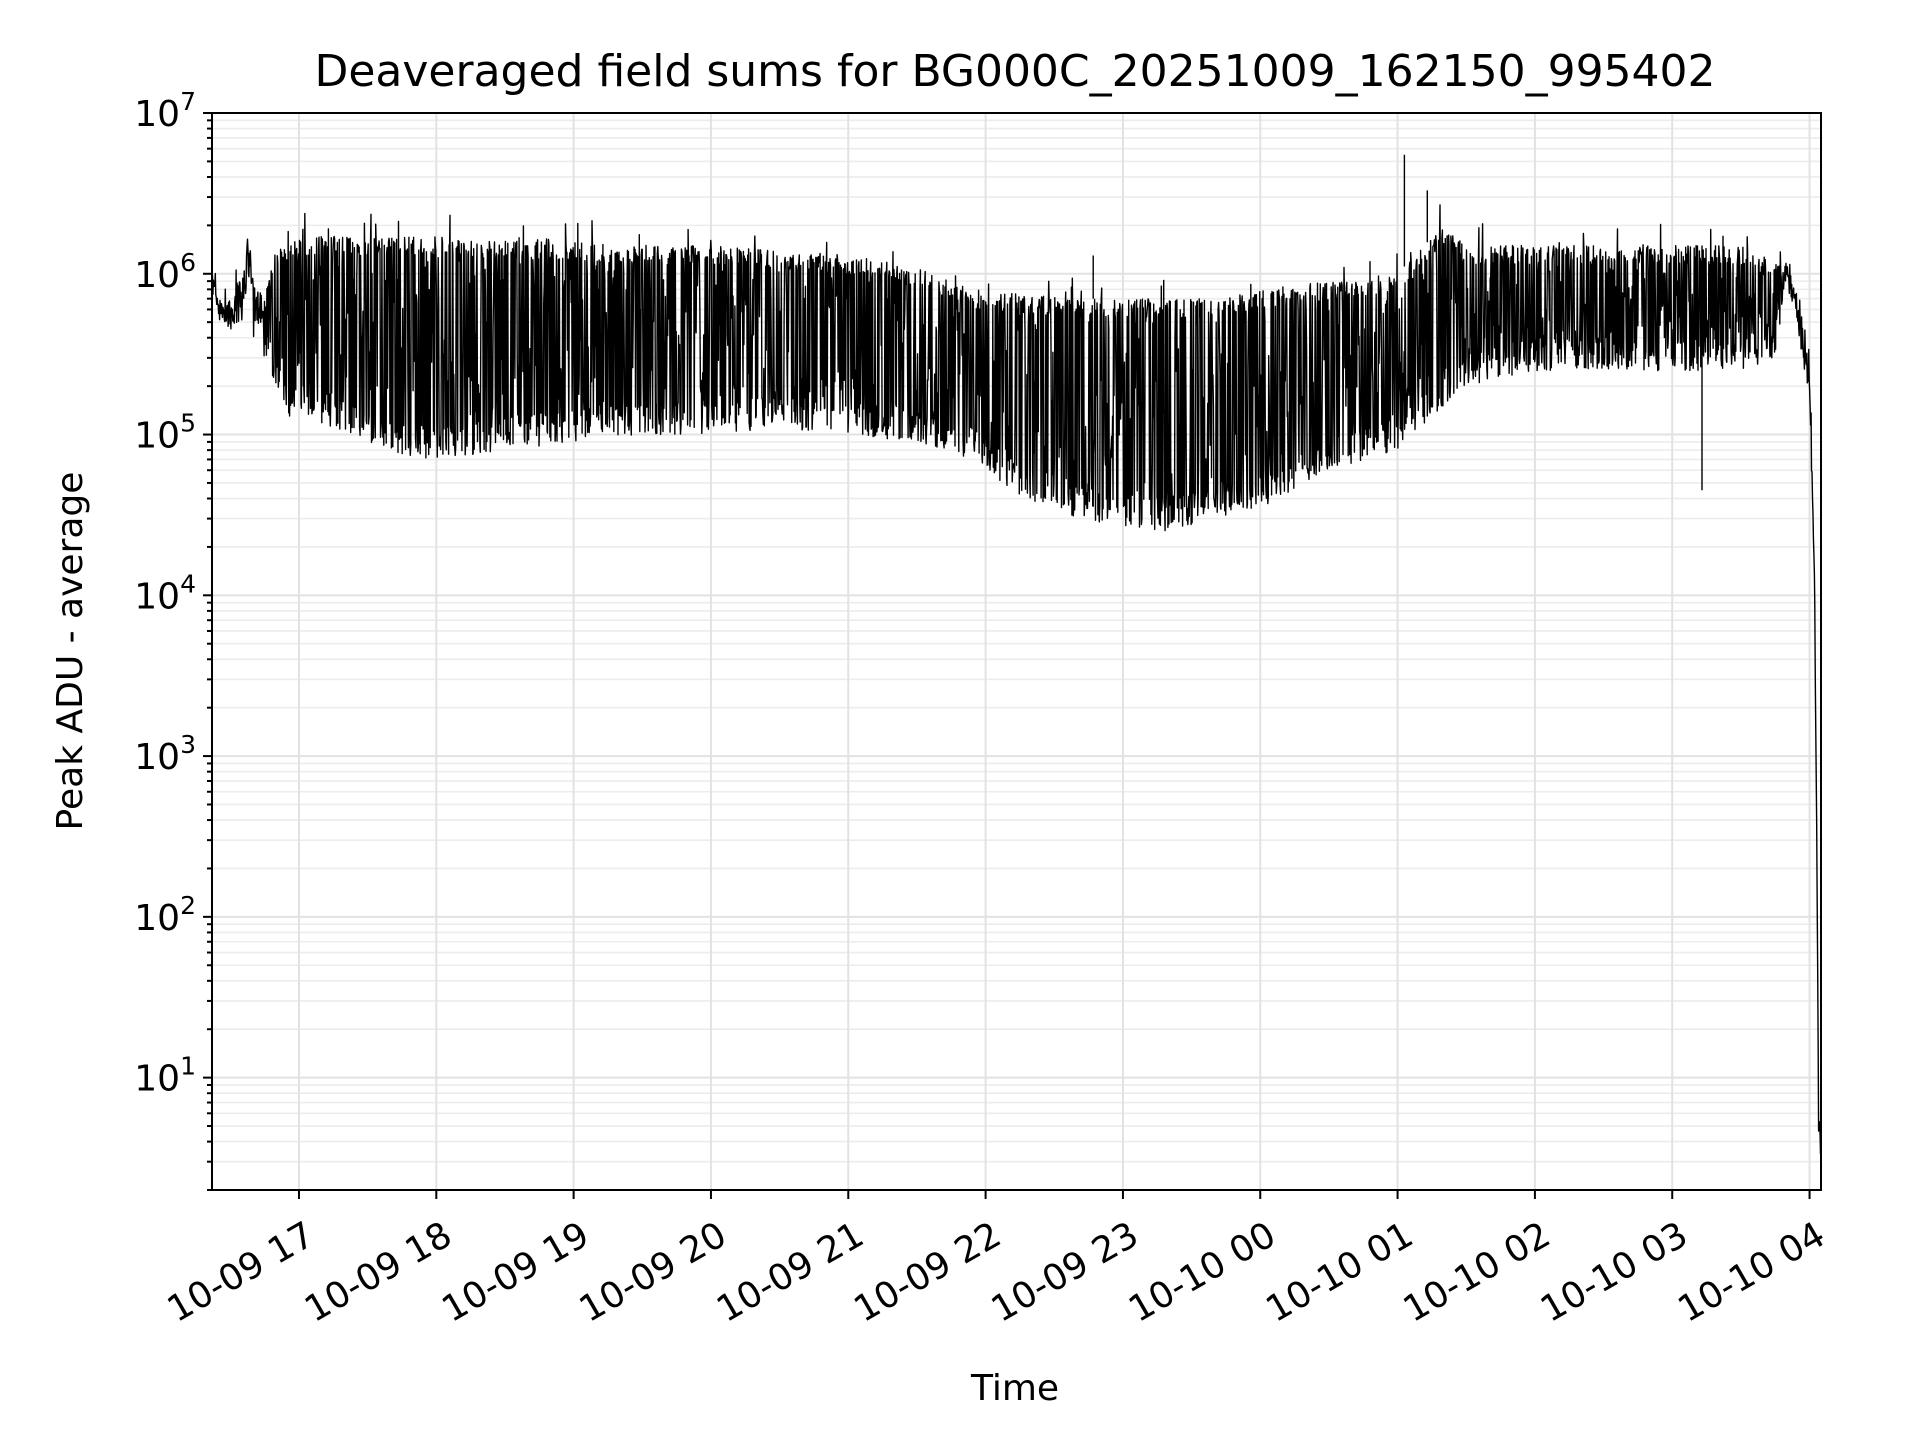 The image size is (1920, 1440). I want to click on x-tick-label: 10-09 17, so click(241, 1272).